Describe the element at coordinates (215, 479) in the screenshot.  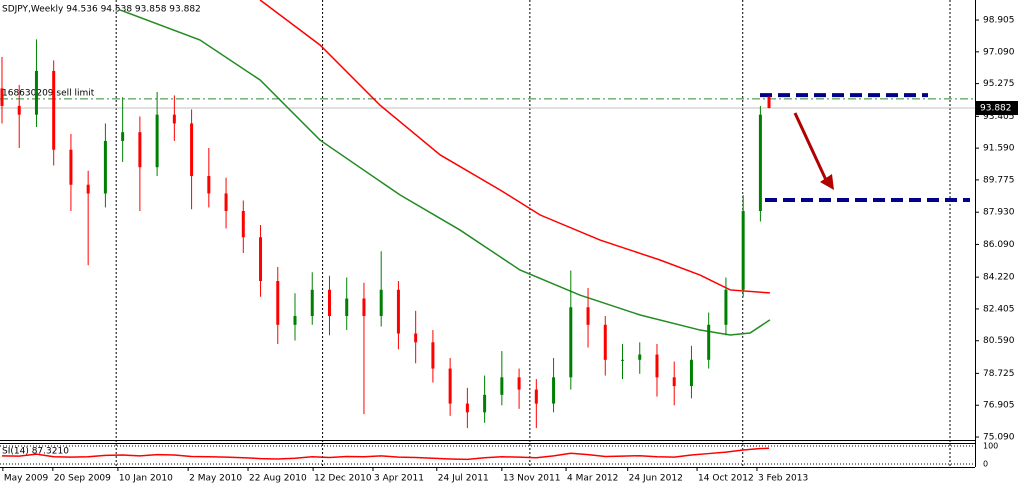
I see `x-tick-label: 2 May 2010` at that location.